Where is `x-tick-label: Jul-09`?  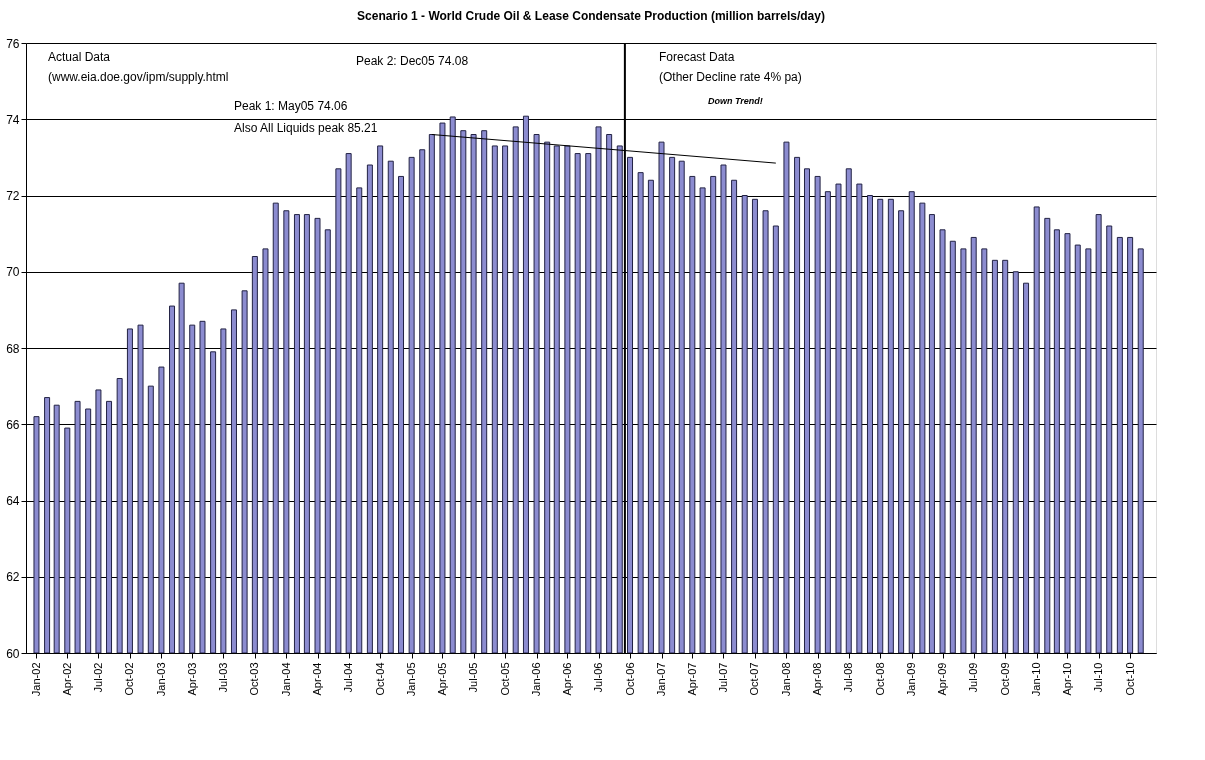 x-tick-label: Jul-09 is located at coordinates (973, 677).